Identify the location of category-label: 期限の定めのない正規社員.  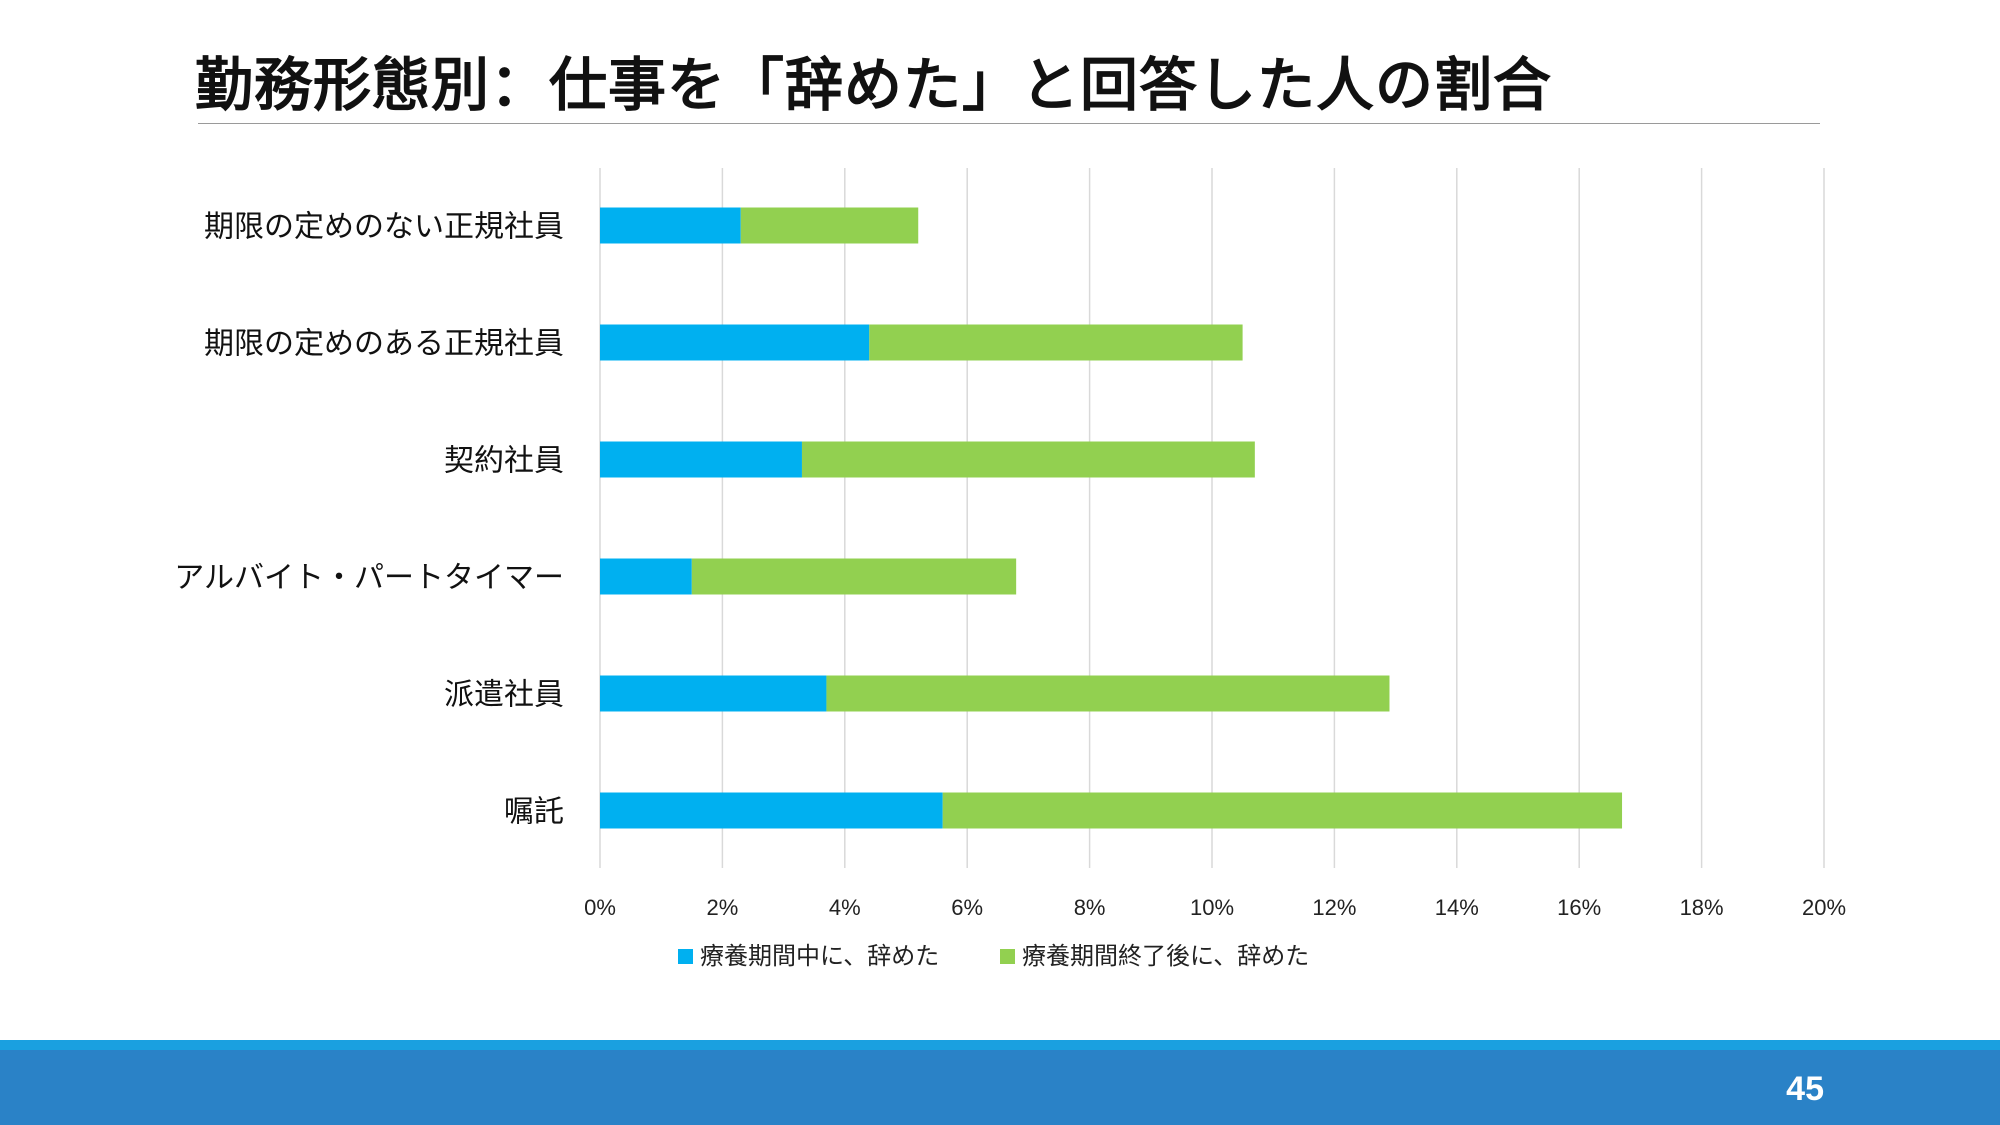
(384, 227).